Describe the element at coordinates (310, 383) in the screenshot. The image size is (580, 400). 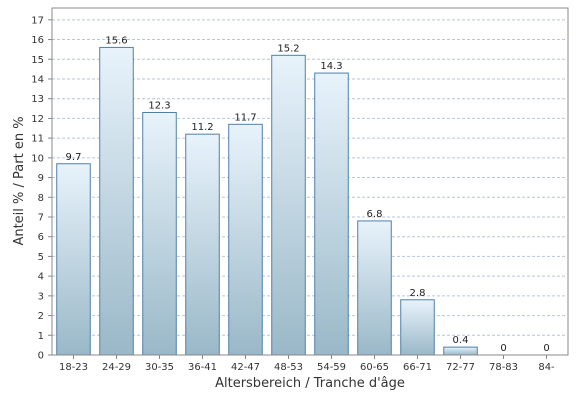
I see `x-axis-title: Altersbereich / Tranche d'âge` at that location.